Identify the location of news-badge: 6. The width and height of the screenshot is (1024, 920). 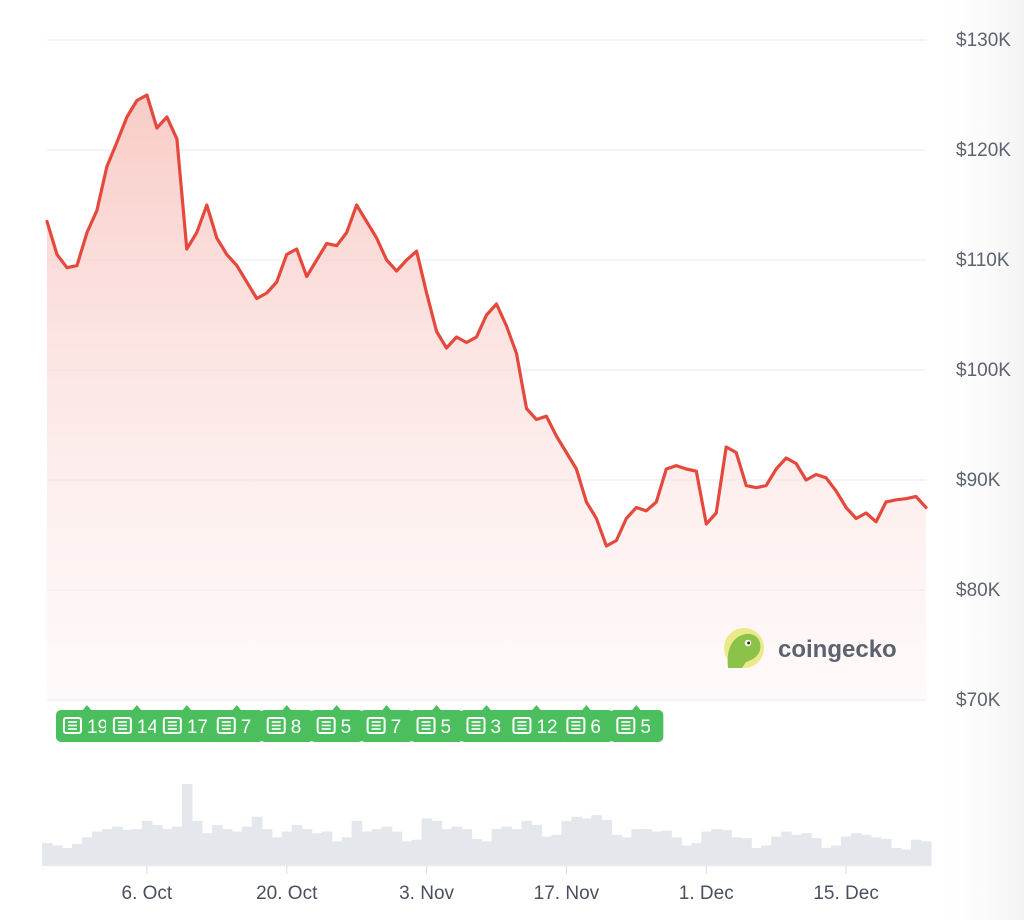
(586, 723).